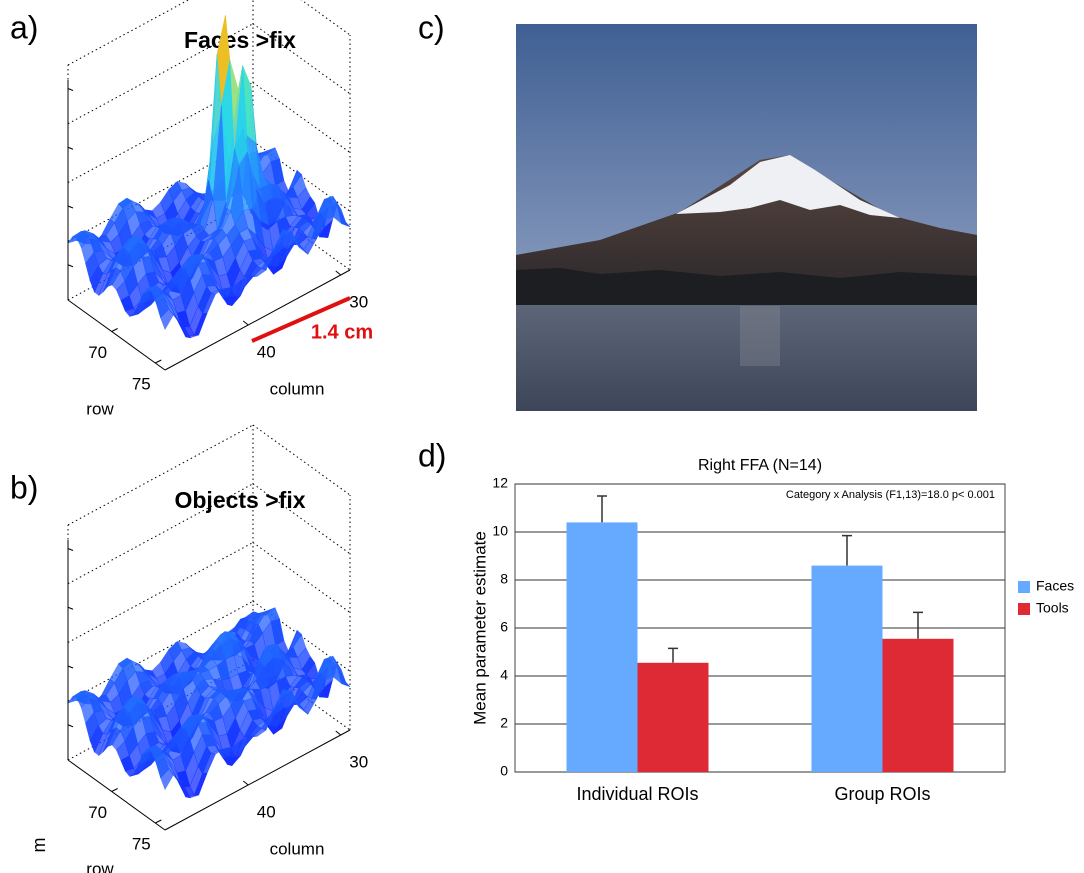 This screenshot has height=873, width=1084. I want to click on scale-bar, so click(301, 319).